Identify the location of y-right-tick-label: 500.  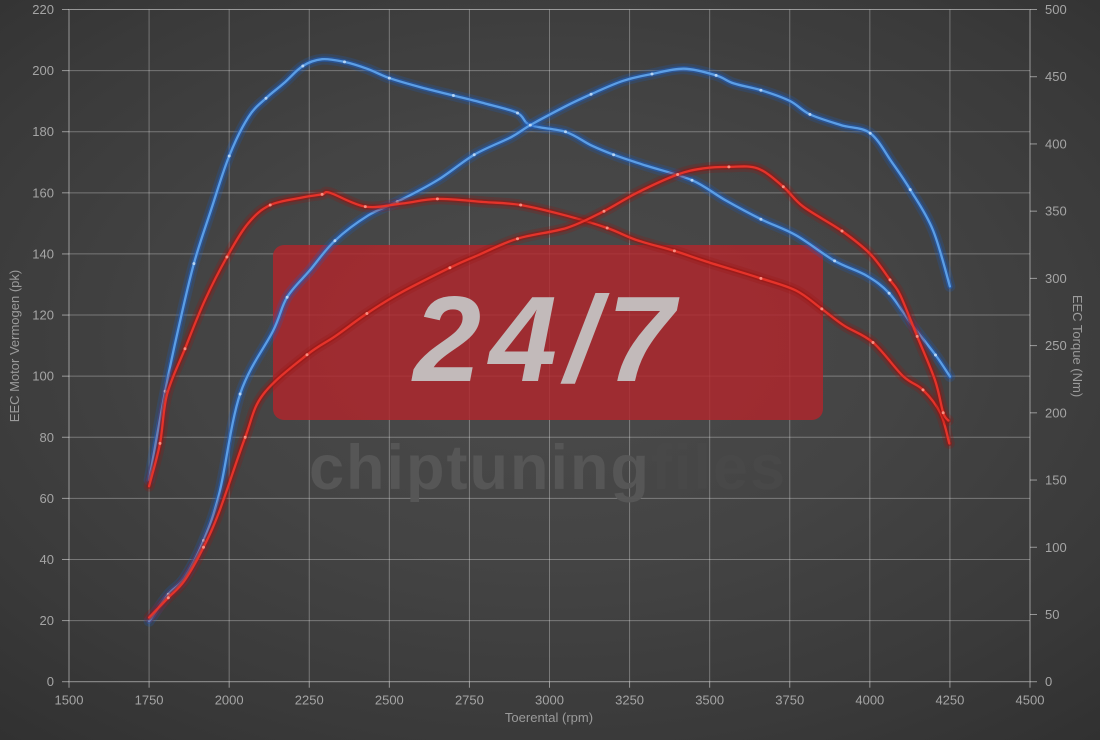
(1056, 9).